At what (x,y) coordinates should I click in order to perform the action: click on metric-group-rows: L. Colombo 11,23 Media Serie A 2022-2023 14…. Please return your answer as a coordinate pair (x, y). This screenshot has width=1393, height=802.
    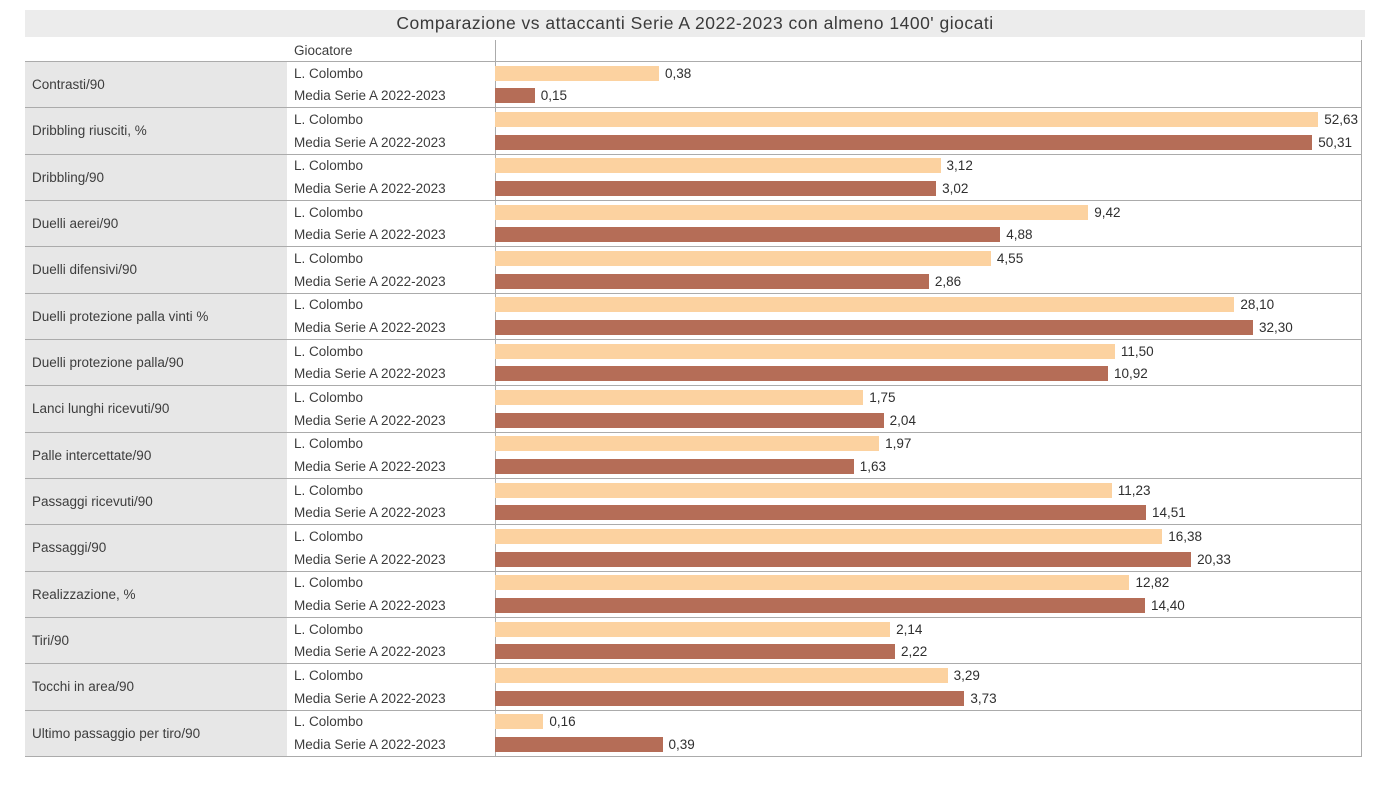
    Looking at the image, I should click on (824, 501).